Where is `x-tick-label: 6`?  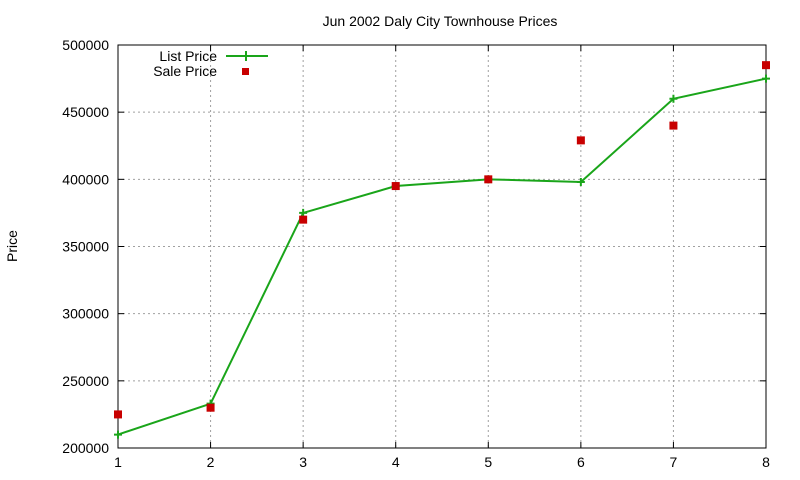 x-tick-label: 6 is located at coordinates (581, 462).